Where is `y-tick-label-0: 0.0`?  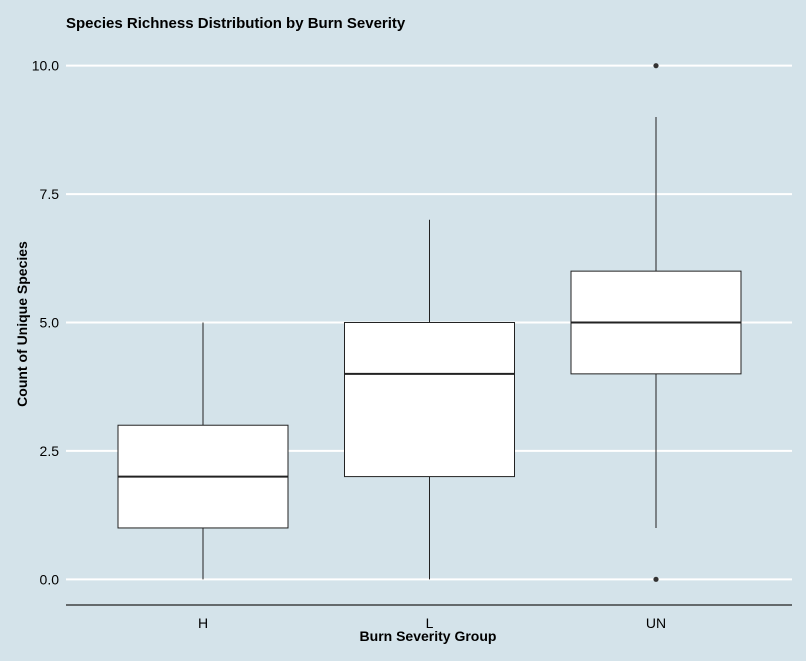 y-tick-label-0: 0.0 is located at coordinates (50, 579).